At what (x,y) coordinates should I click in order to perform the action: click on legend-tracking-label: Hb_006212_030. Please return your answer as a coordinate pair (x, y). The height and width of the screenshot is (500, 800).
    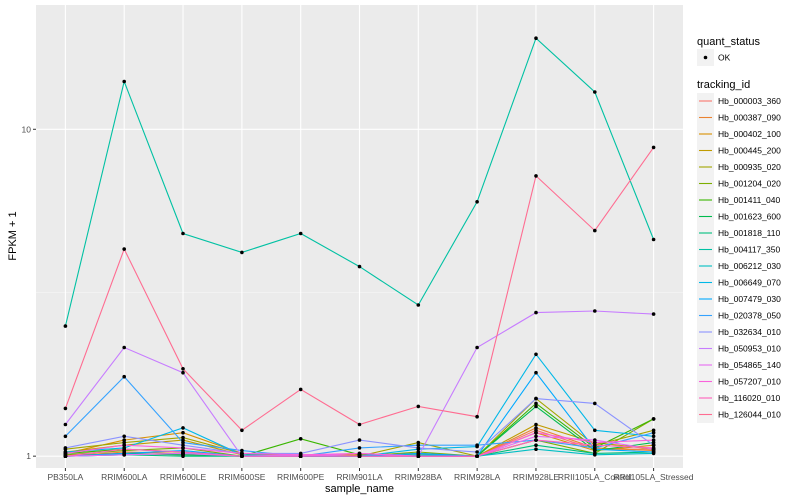
    Looking at the image, I should click on (749, 266).